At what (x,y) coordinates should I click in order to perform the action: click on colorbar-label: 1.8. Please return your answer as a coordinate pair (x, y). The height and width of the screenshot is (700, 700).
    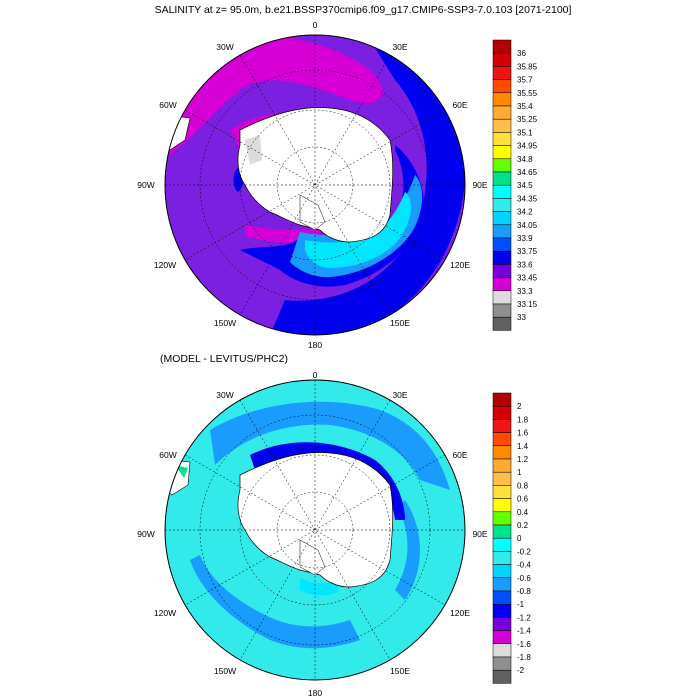
    Looking at the image, I should click on (523, 419).